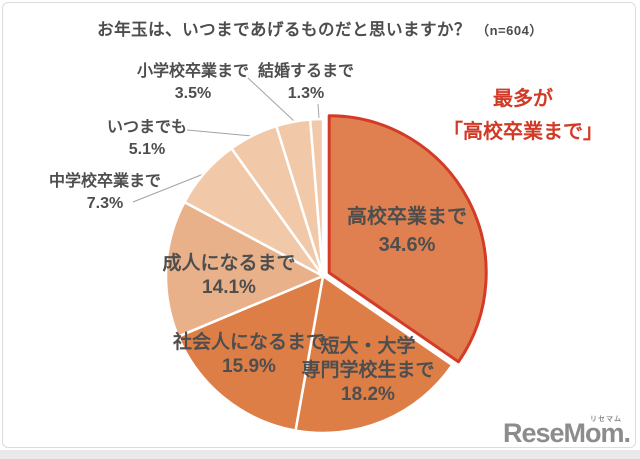 The height and width of the screenshot is (459, 640). Describe the element at coordinates (271, 99) in the screenshot. I see `leader-line-elementary` at that location.